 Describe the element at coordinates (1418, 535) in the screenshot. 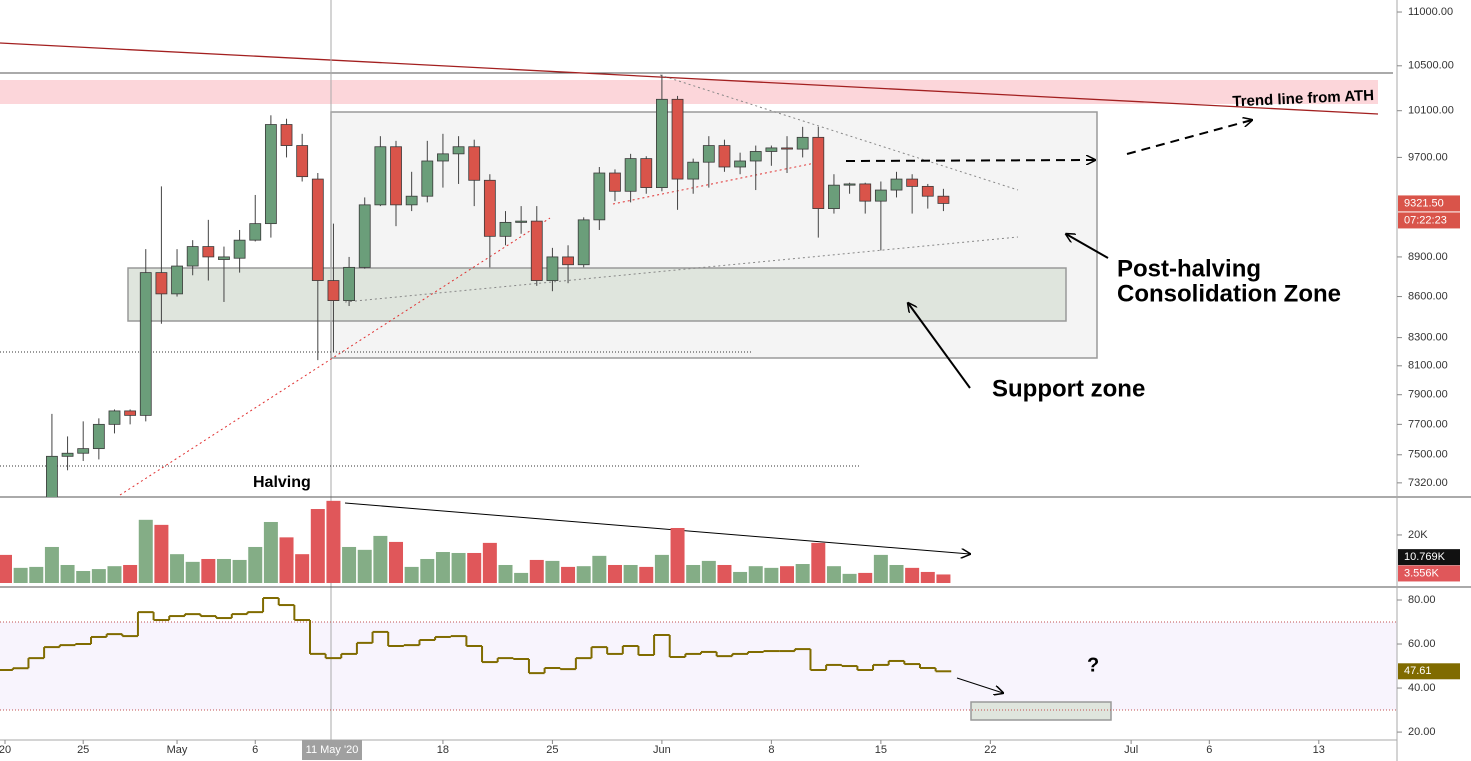

I see `y-tick-label: 20K` at that location.